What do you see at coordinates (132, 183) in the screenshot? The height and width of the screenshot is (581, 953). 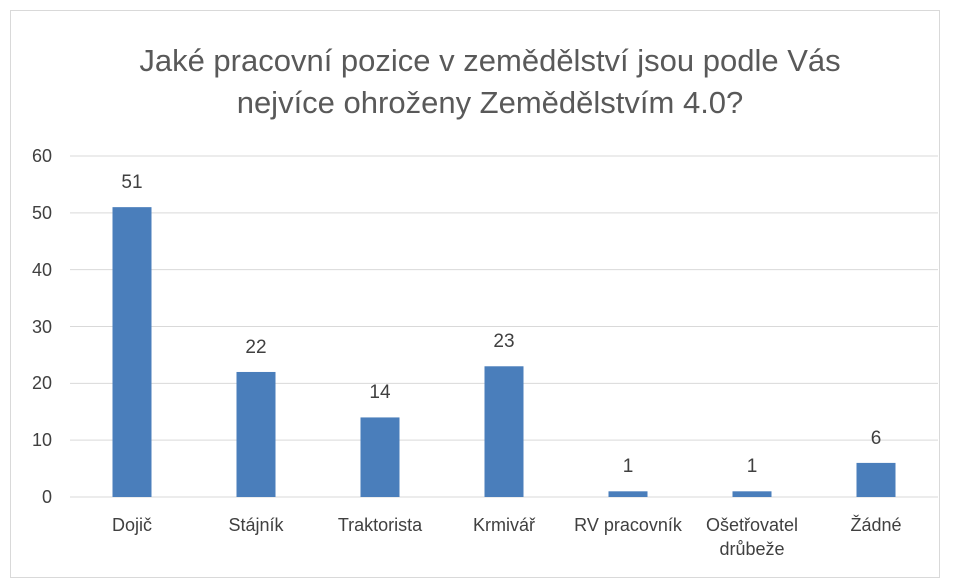 I see `data-label: 51` at bounding box center [132, 183].